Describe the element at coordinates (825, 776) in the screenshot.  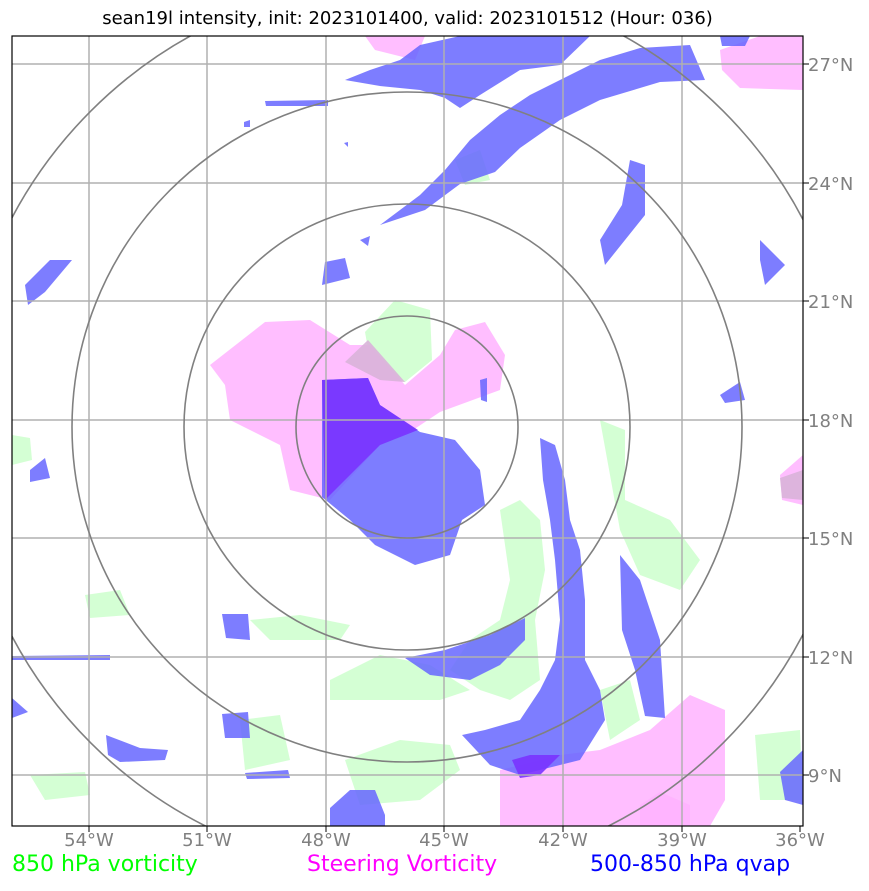
I see `lat-tick-label: 9°N` at that location.